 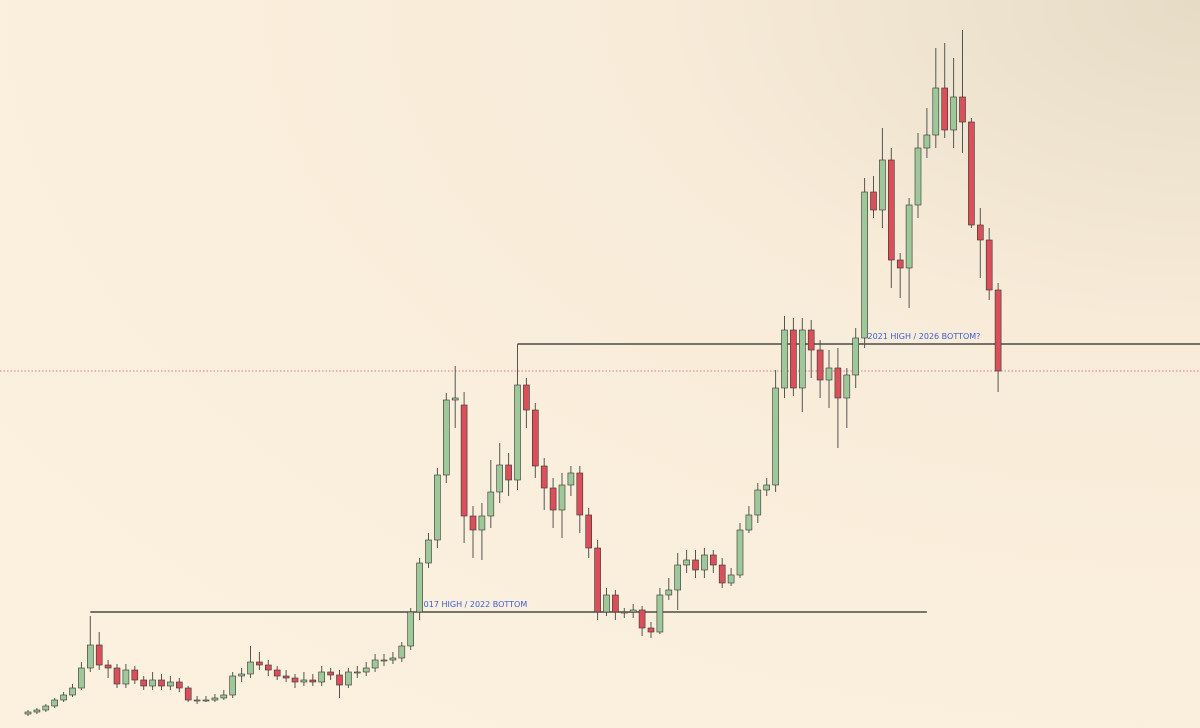 What do you see at coordinates (924, 336) in the screenshot?
I see `level-label: 2021 HIGH / 2026 BOTTOM?` at bounding box center [924, 336].